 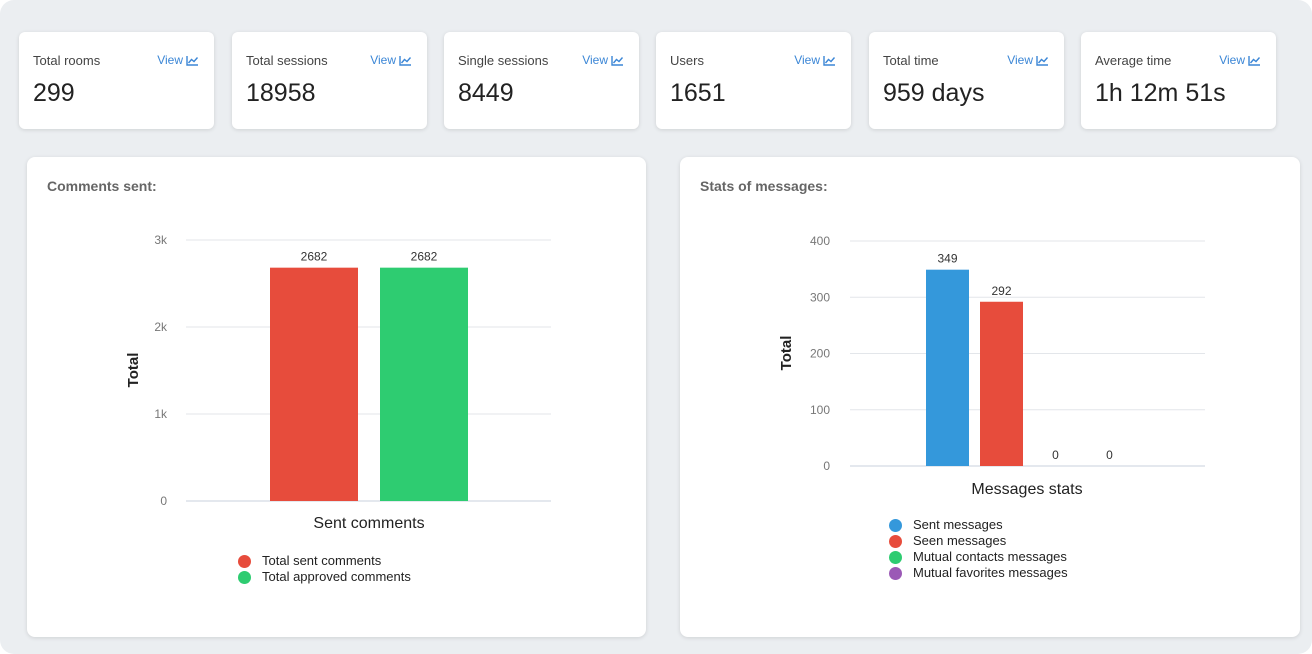 What do you see at coordinates (329, 80) in the screenshot?
I see `stat-card-total-sessions: Total sessions View 18958` at bounding box center [329, 80].